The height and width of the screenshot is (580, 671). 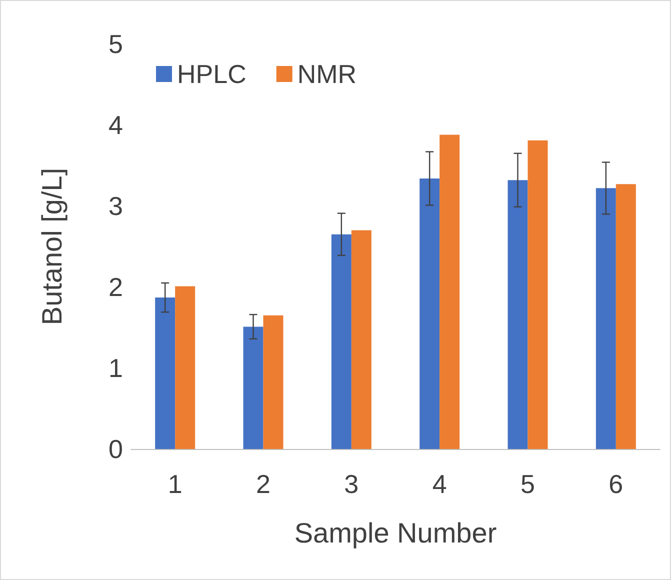 What do you see at coordinates (115, 287) in the screenshot?
I see `y-tick-label: 2` at bounding box center [115, 287].